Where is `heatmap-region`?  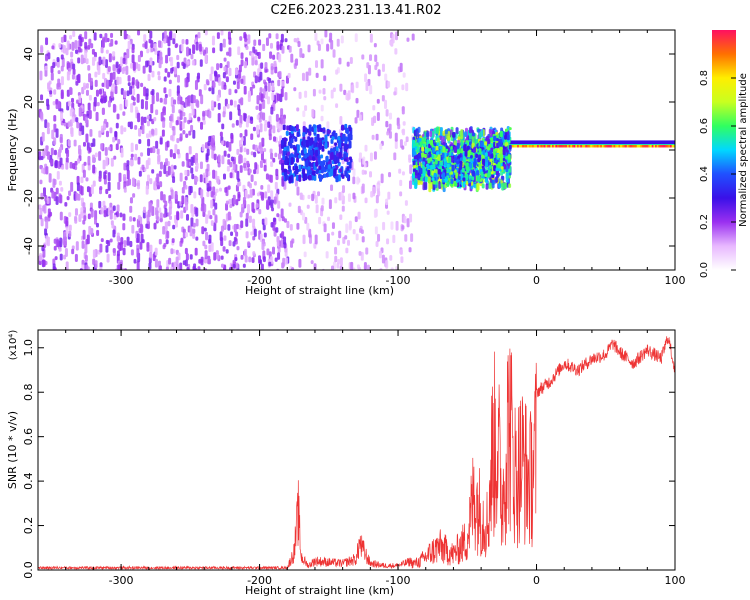
heatmap-region is located at coordinates (591, 144).